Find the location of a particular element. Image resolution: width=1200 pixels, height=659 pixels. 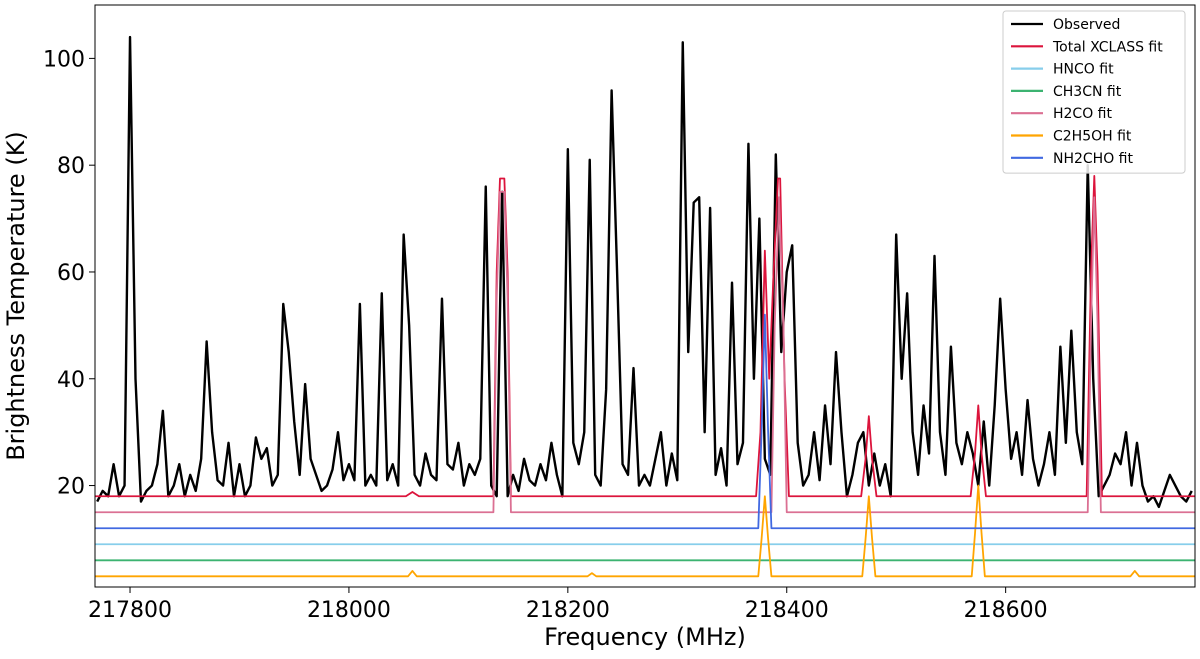

x-tick-label: 218000 is located at coordinates (349, 610).